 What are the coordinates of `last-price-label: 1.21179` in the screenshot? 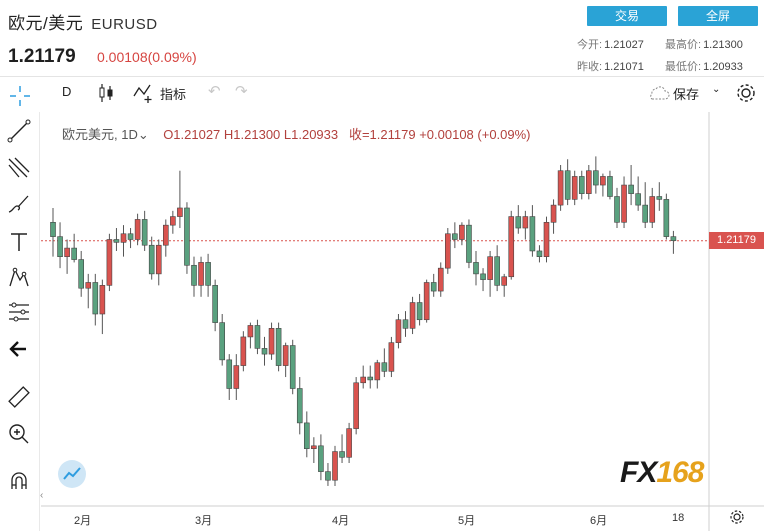 It's located at (736, 241).